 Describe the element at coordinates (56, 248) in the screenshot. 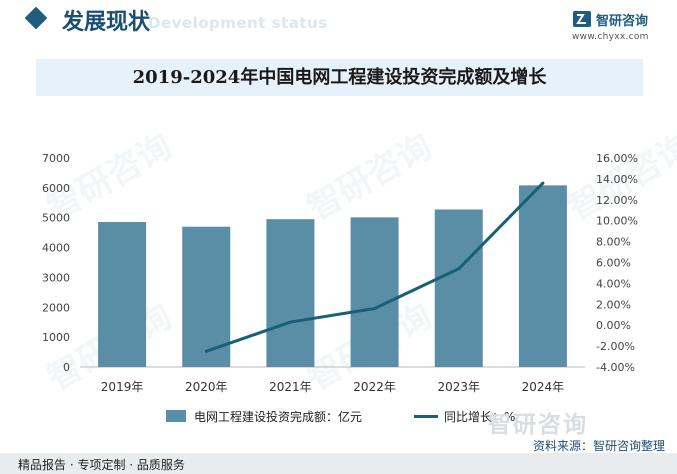

I see `y-left-tick-label: 4000` at that location.